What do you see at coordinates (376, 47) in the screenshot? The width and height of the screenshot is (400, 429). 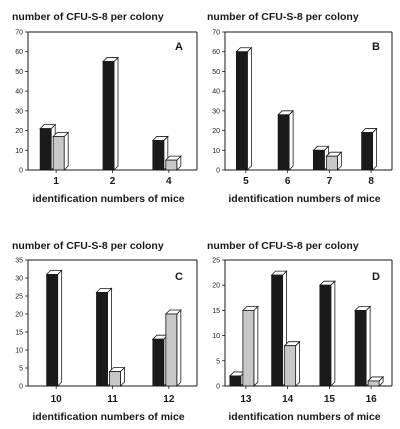 I see `panel-letter: B` at bounding box center [376, 47].